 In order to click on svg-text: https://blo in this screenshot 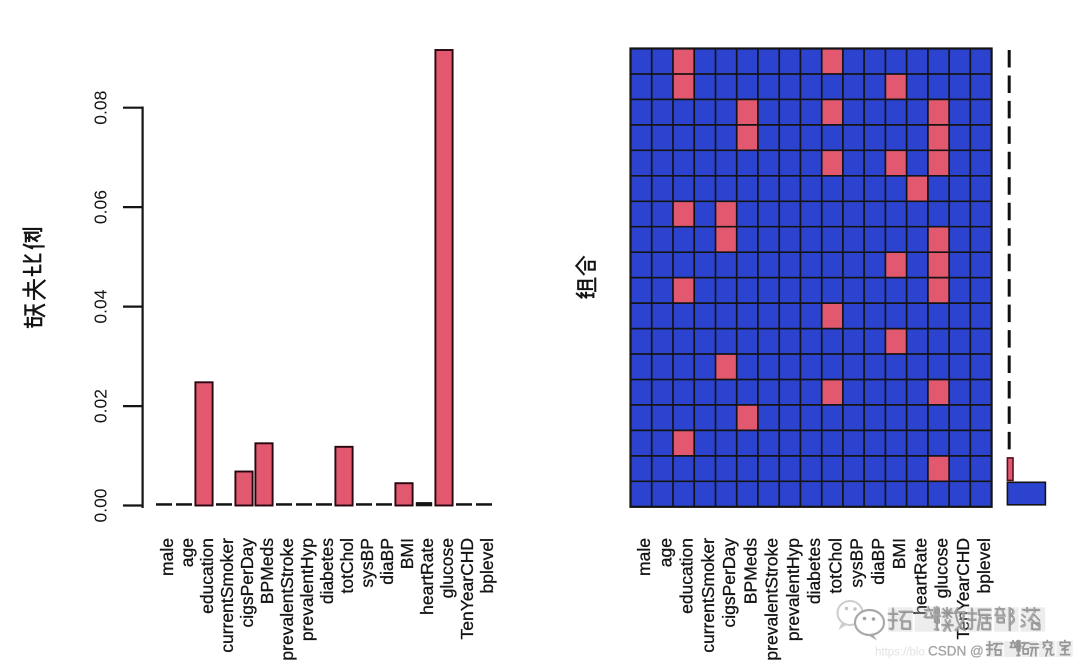, I will do `click(900, 653)`.